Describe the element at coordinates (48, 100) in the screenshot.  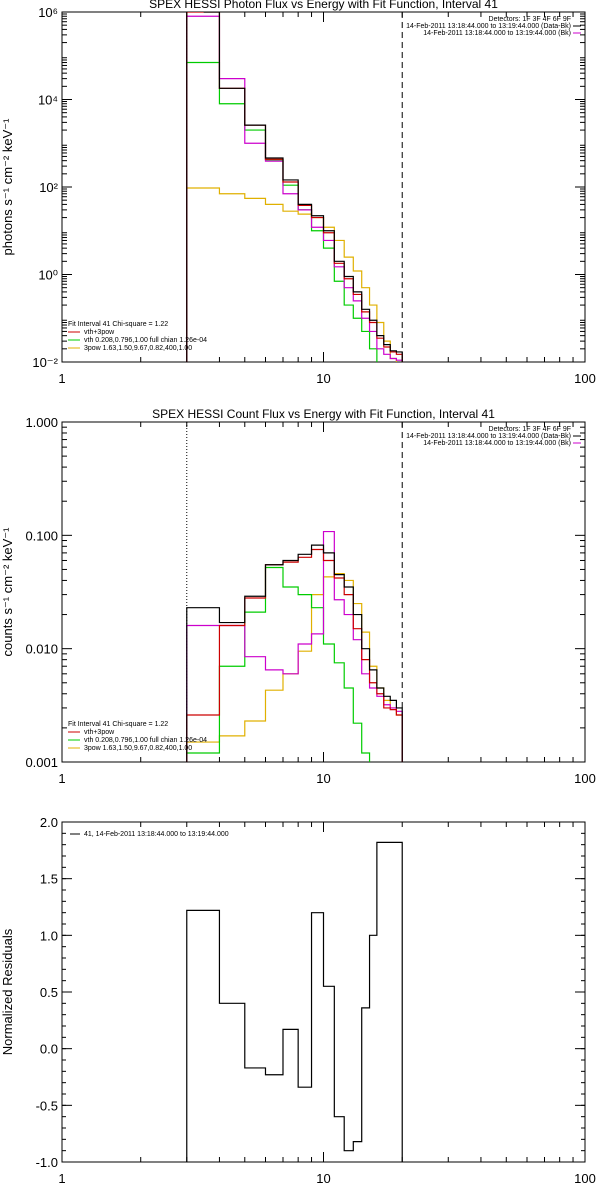
I see `y-tick-label: 10⁴` at that location.